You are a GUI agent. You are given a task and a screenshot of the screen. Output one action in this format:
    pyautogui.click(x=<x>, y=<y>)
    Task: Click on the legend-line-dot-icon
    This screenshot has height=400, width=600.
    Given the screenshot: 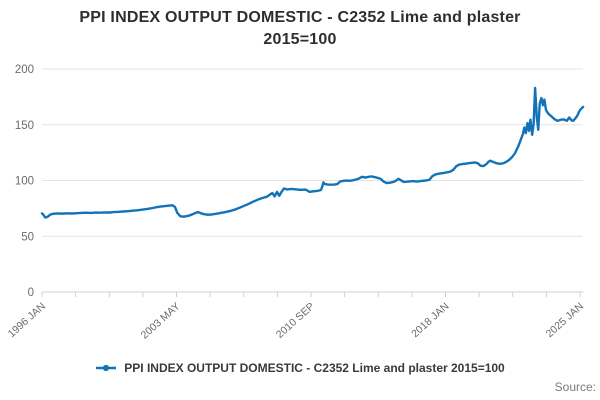 What is the action you would take?
    pyautogui.click(x=106, y=368)
    